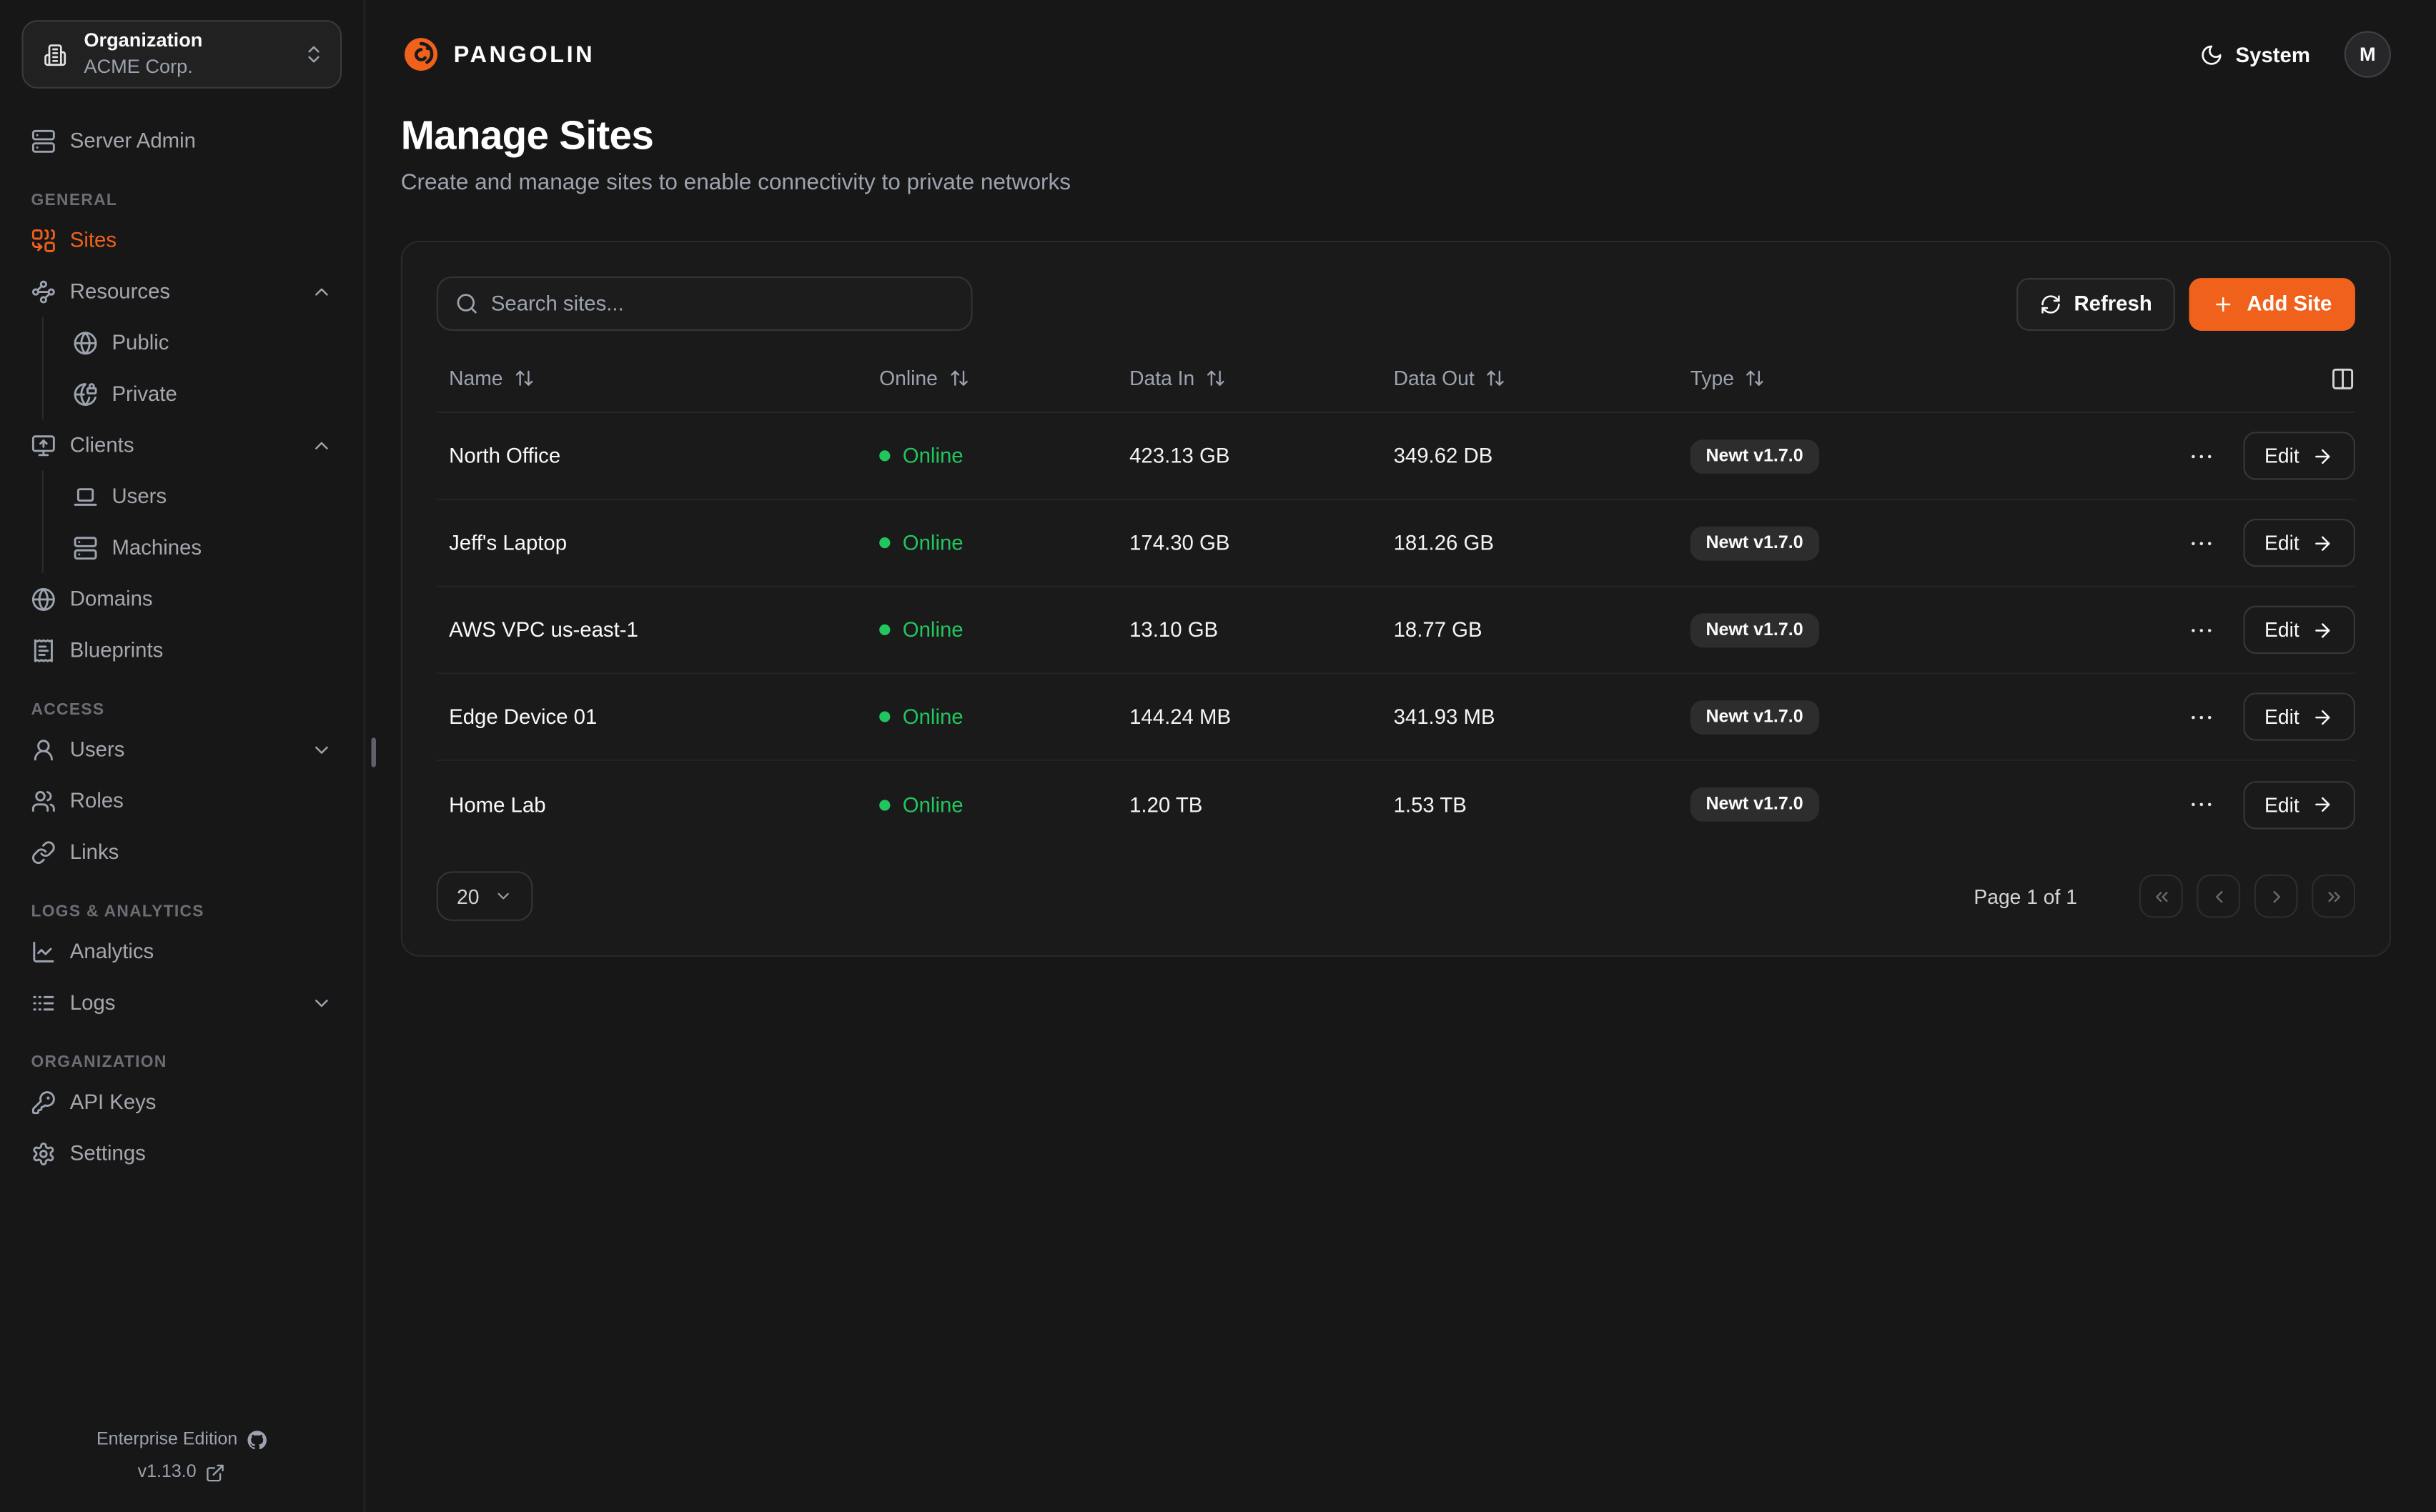  I want to click on column-header-type-inner: Type, so click(1728, 379).